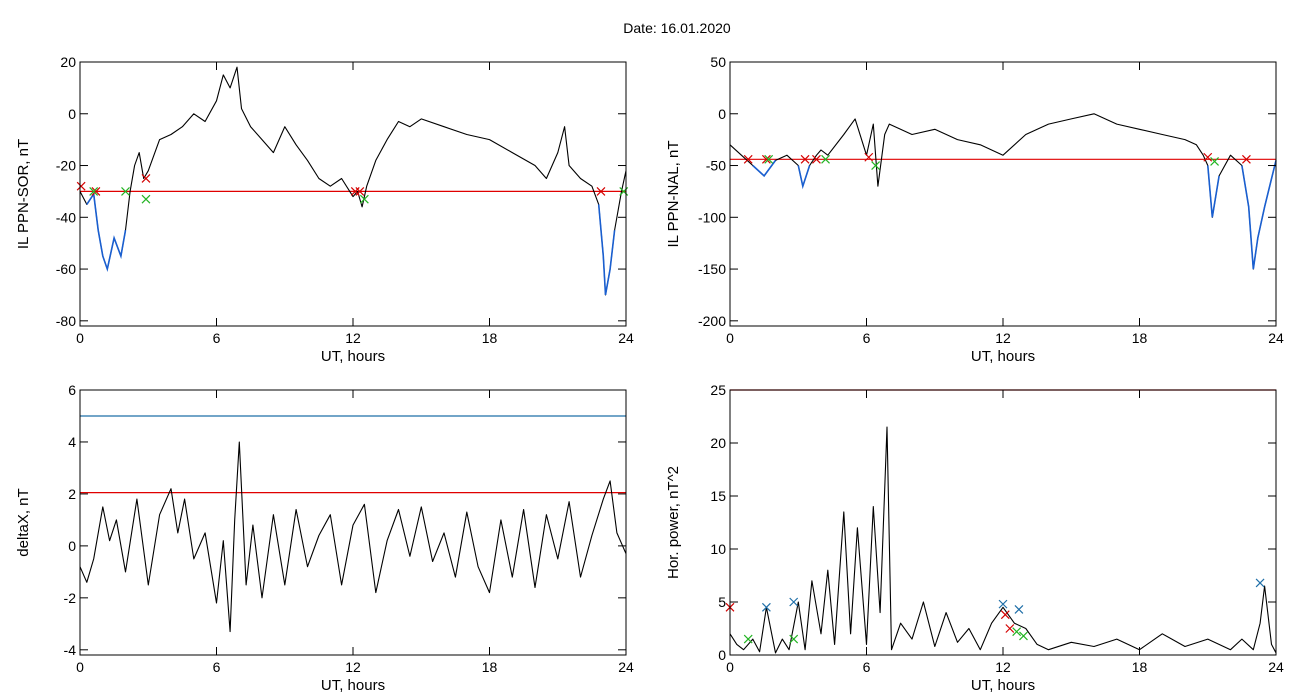 This screenshot has height=700, width=1300. Describe the element at coordinates (66, 217) in the screenshot. I see `y-tick-label: -40` at that location.